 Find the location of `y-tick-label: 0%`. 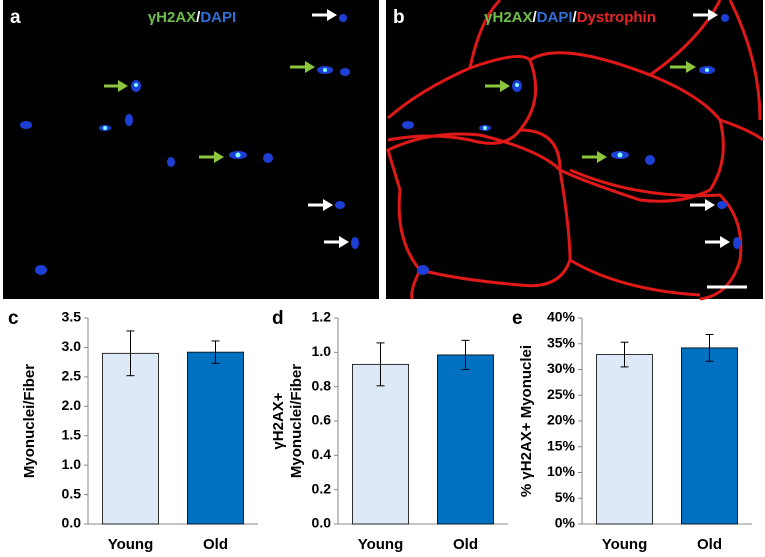

y-tick-label: 0% is located at coordinates (565, 523).